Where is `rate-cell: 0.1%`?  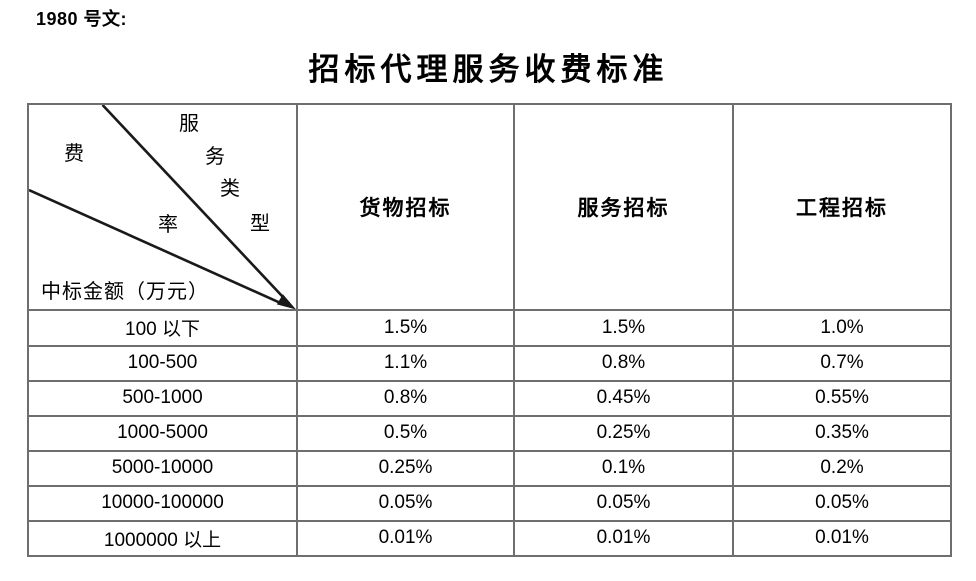 rate-cell: 0.1% is located at coordinates (623, 468).